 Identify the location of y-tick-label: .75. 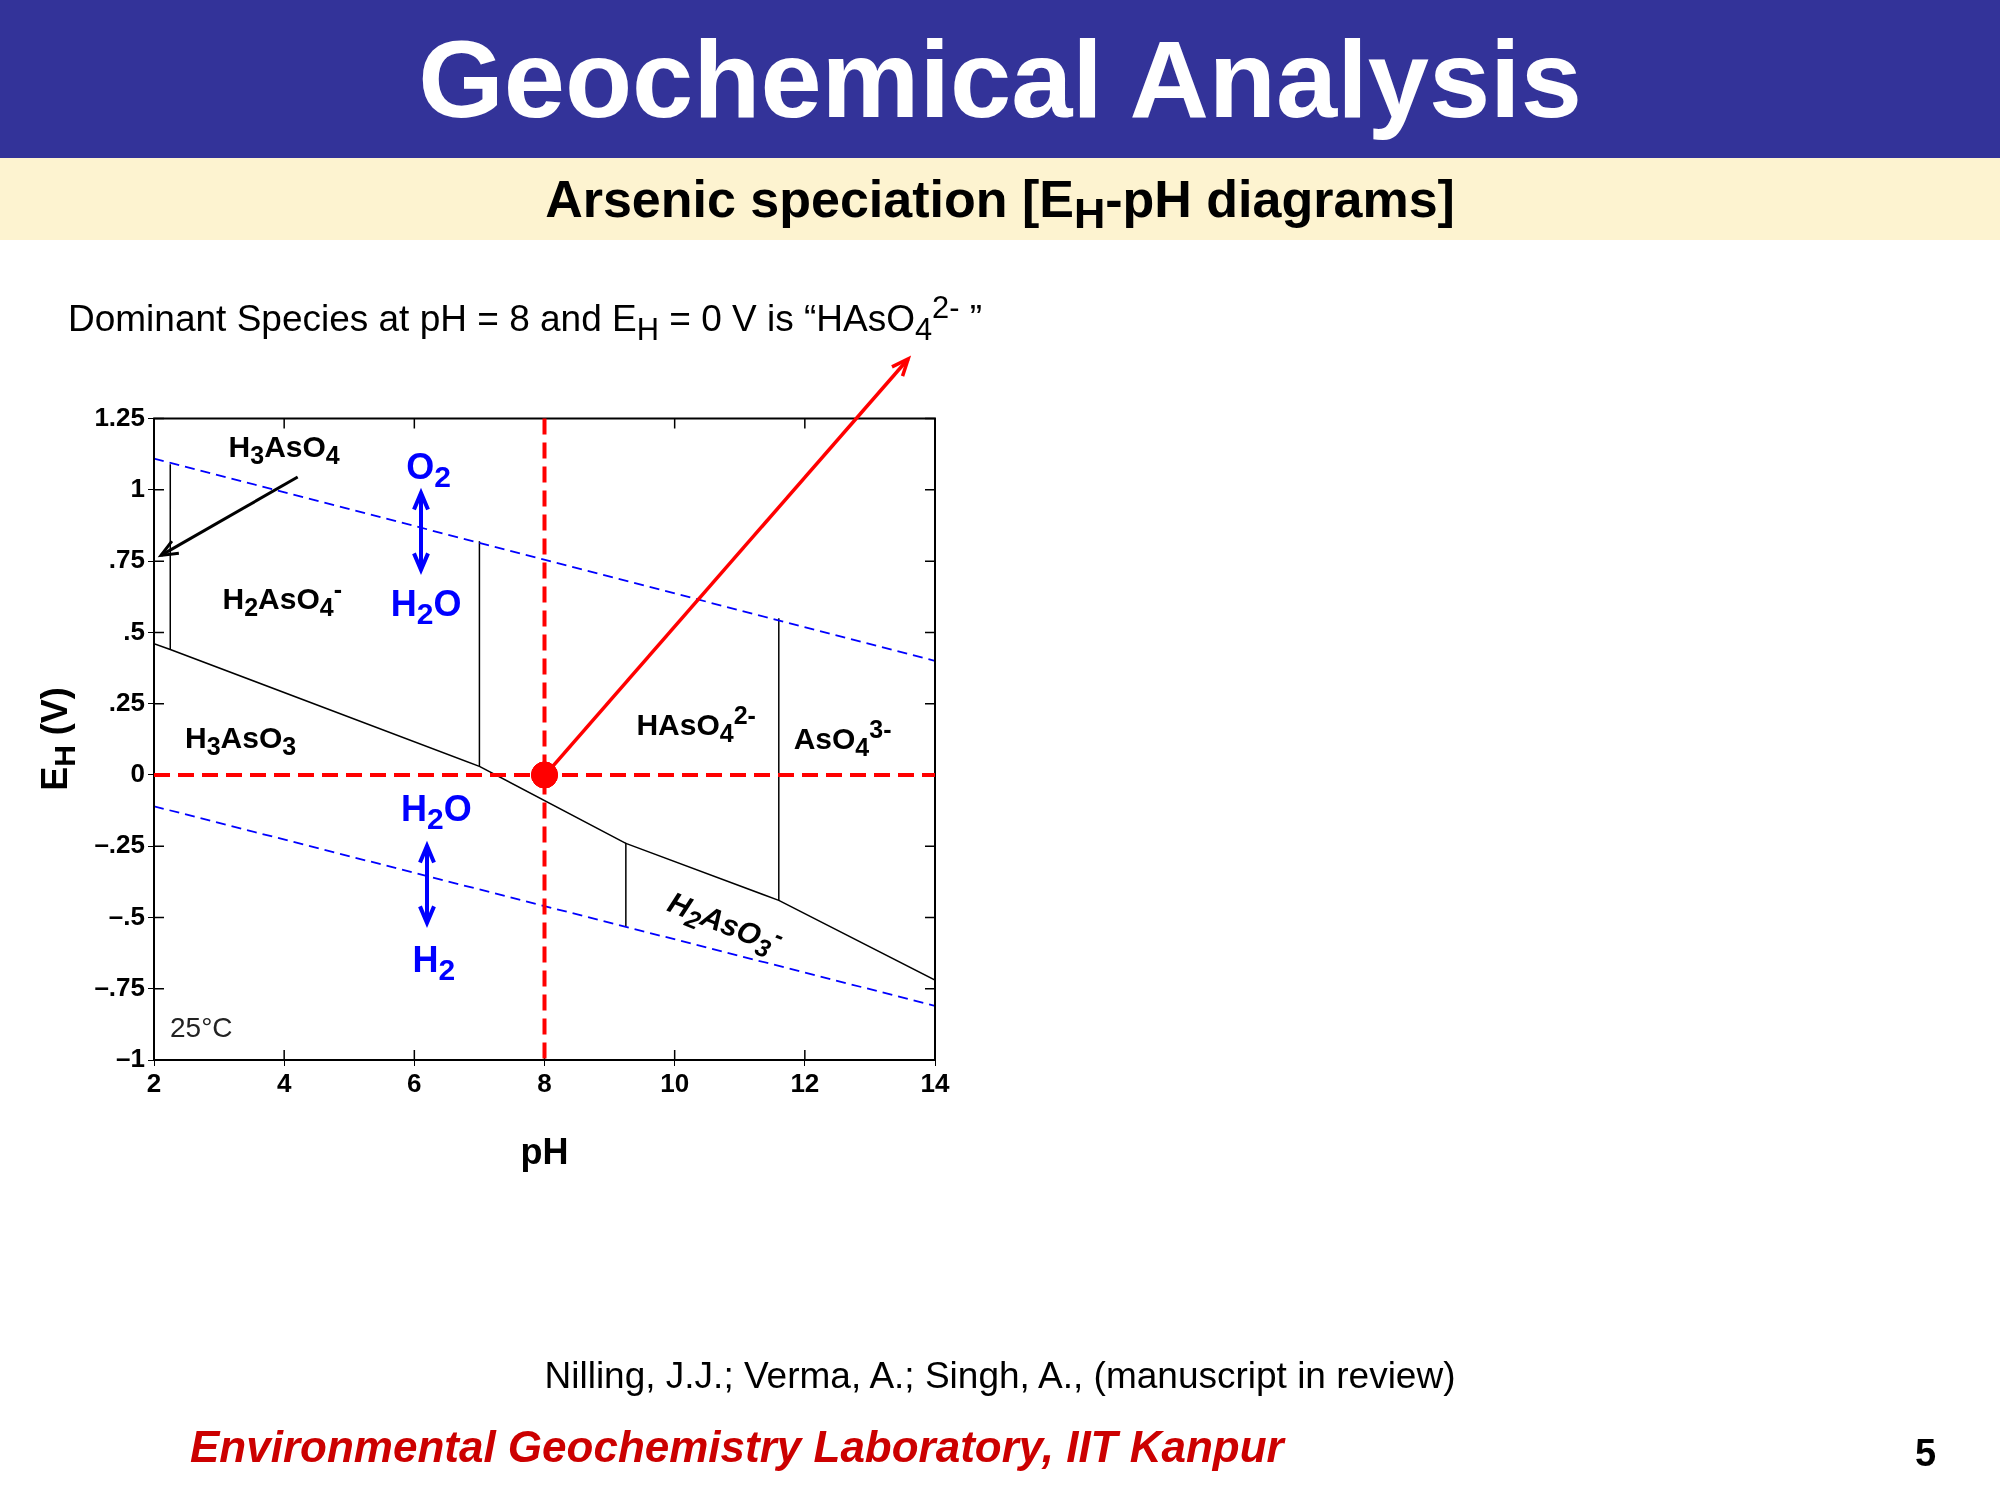
(126, 559).